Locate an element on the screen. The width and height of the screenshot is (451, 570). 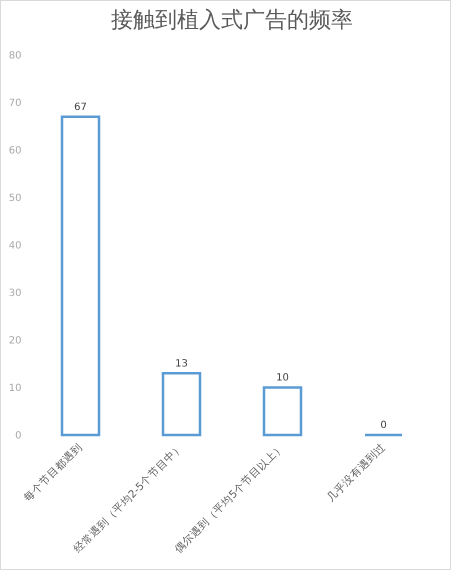
y-tick-label: 30 is located at coordinates (15, 293).